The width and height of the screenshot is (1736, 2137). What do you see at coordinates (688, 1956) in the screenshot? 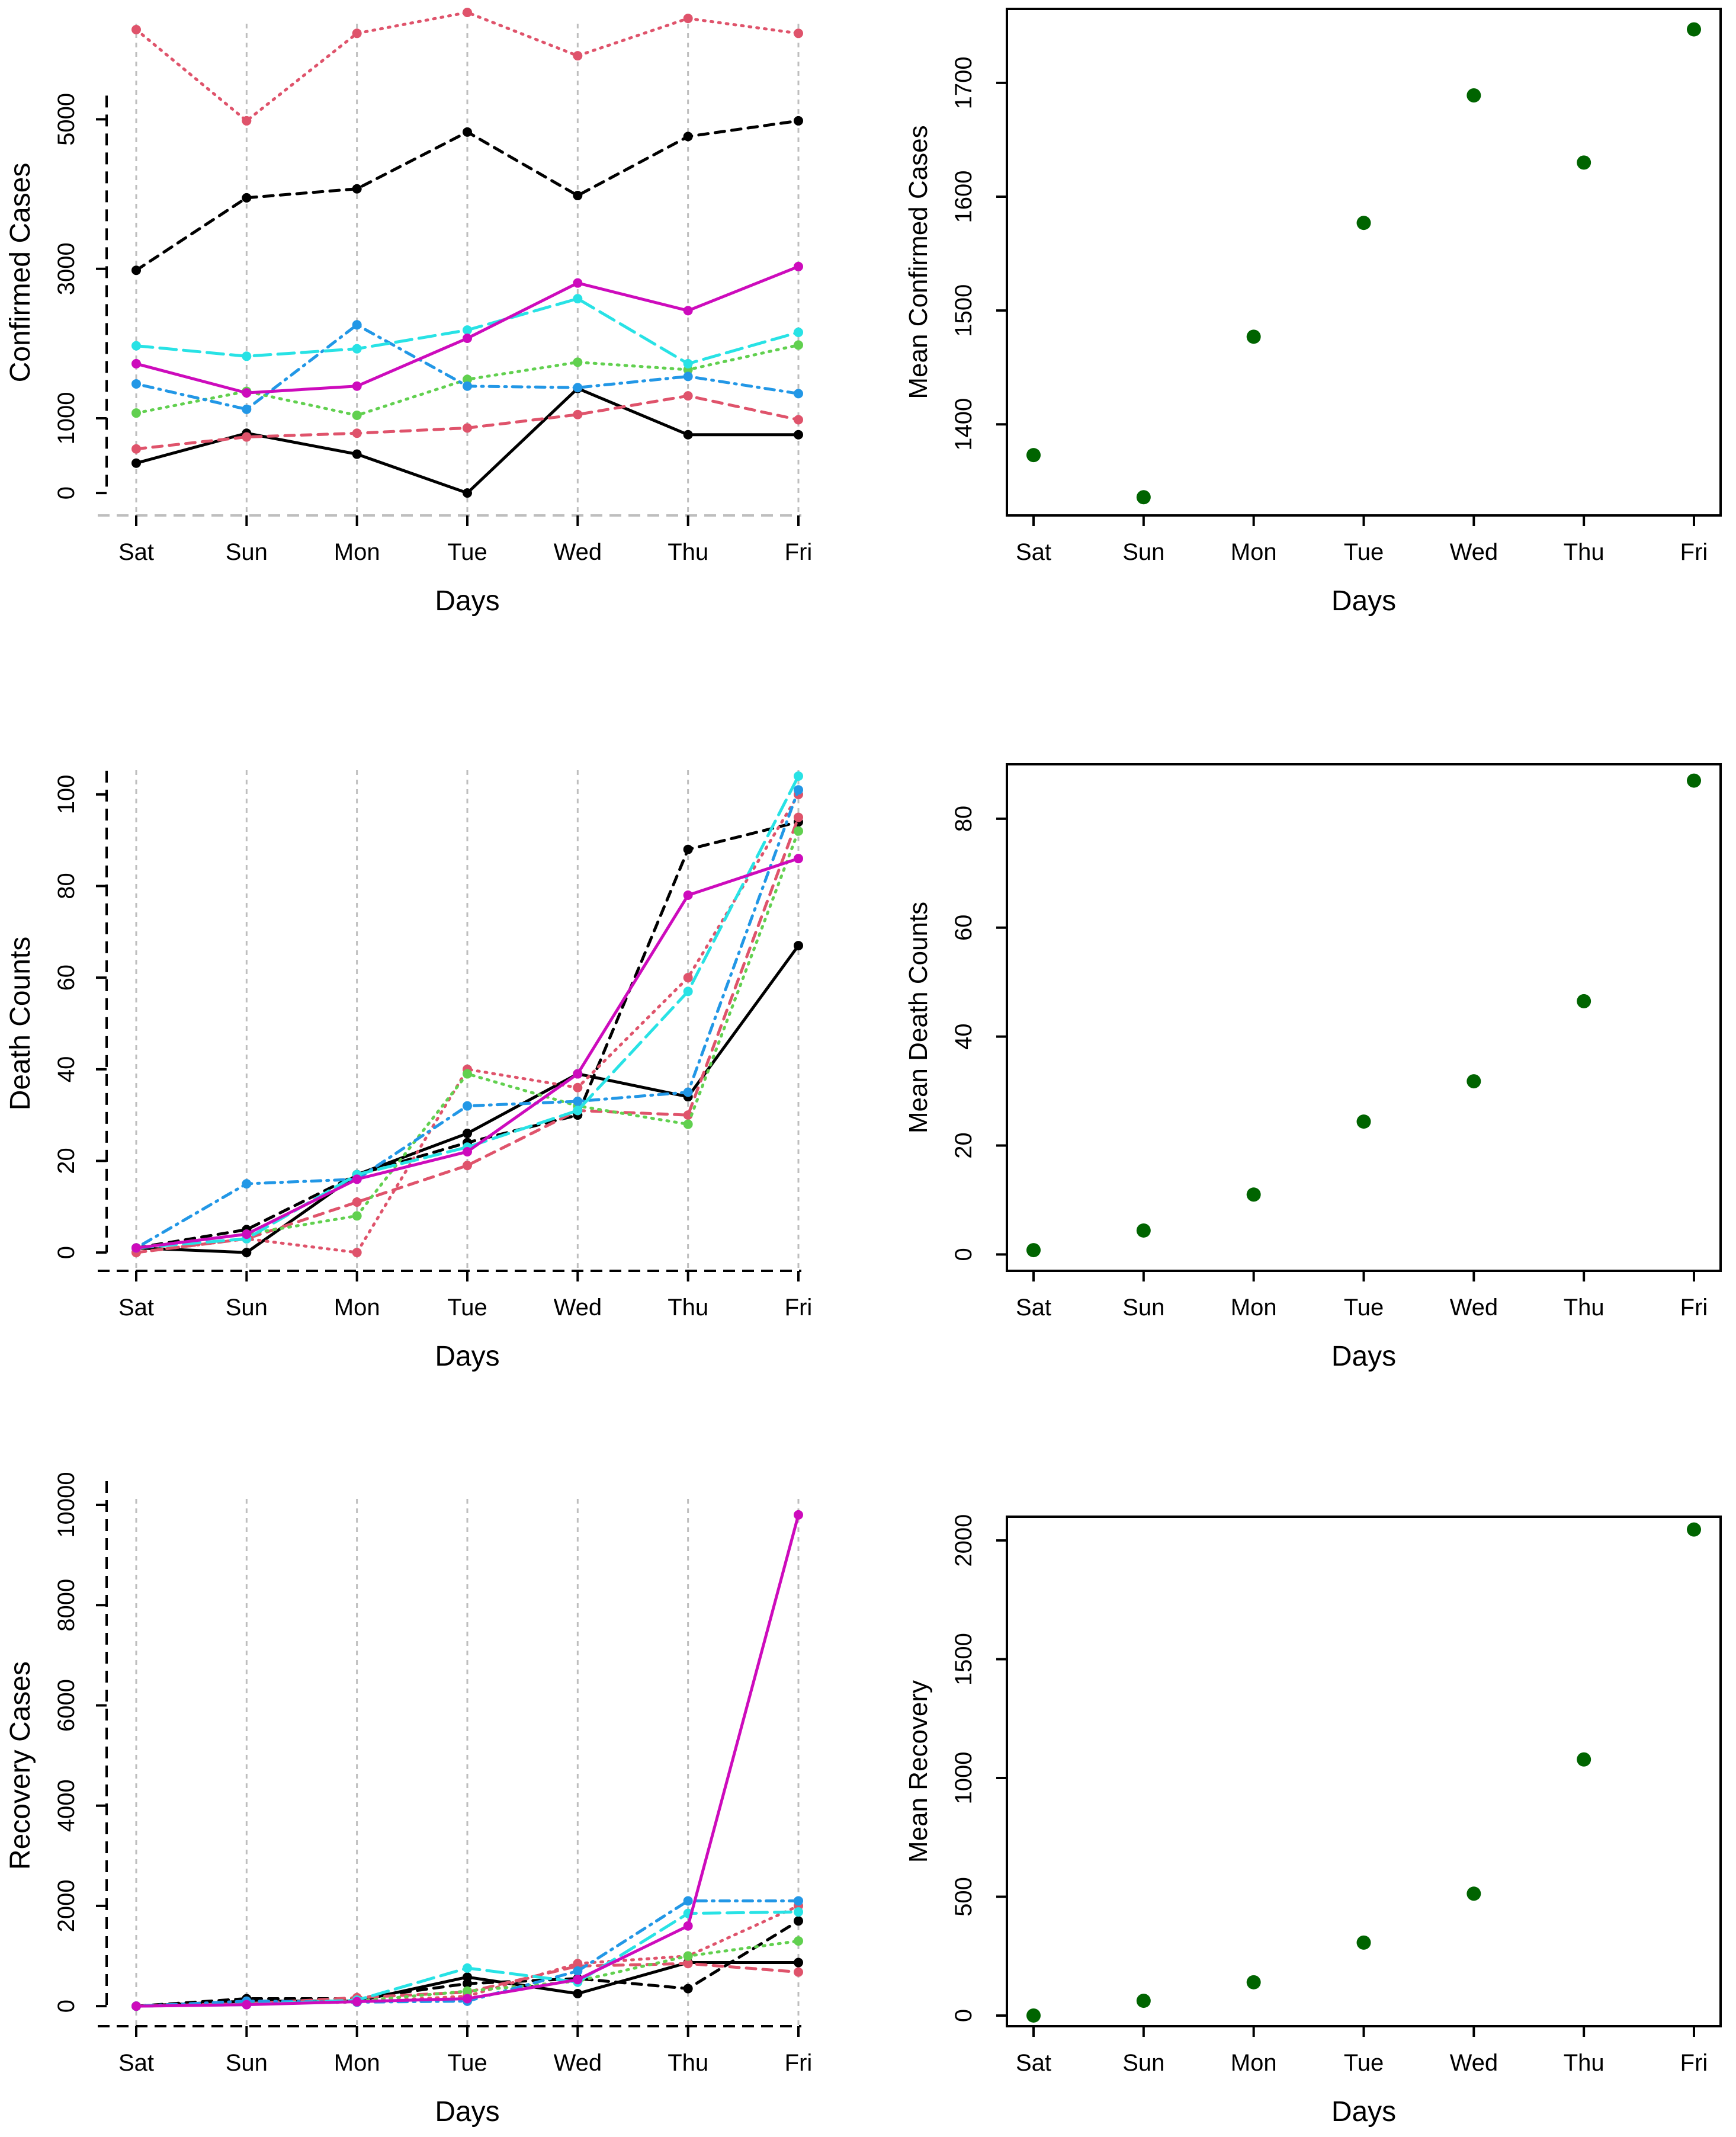
I see `data-point-s5-thu` at bounding box center [688, 1956].